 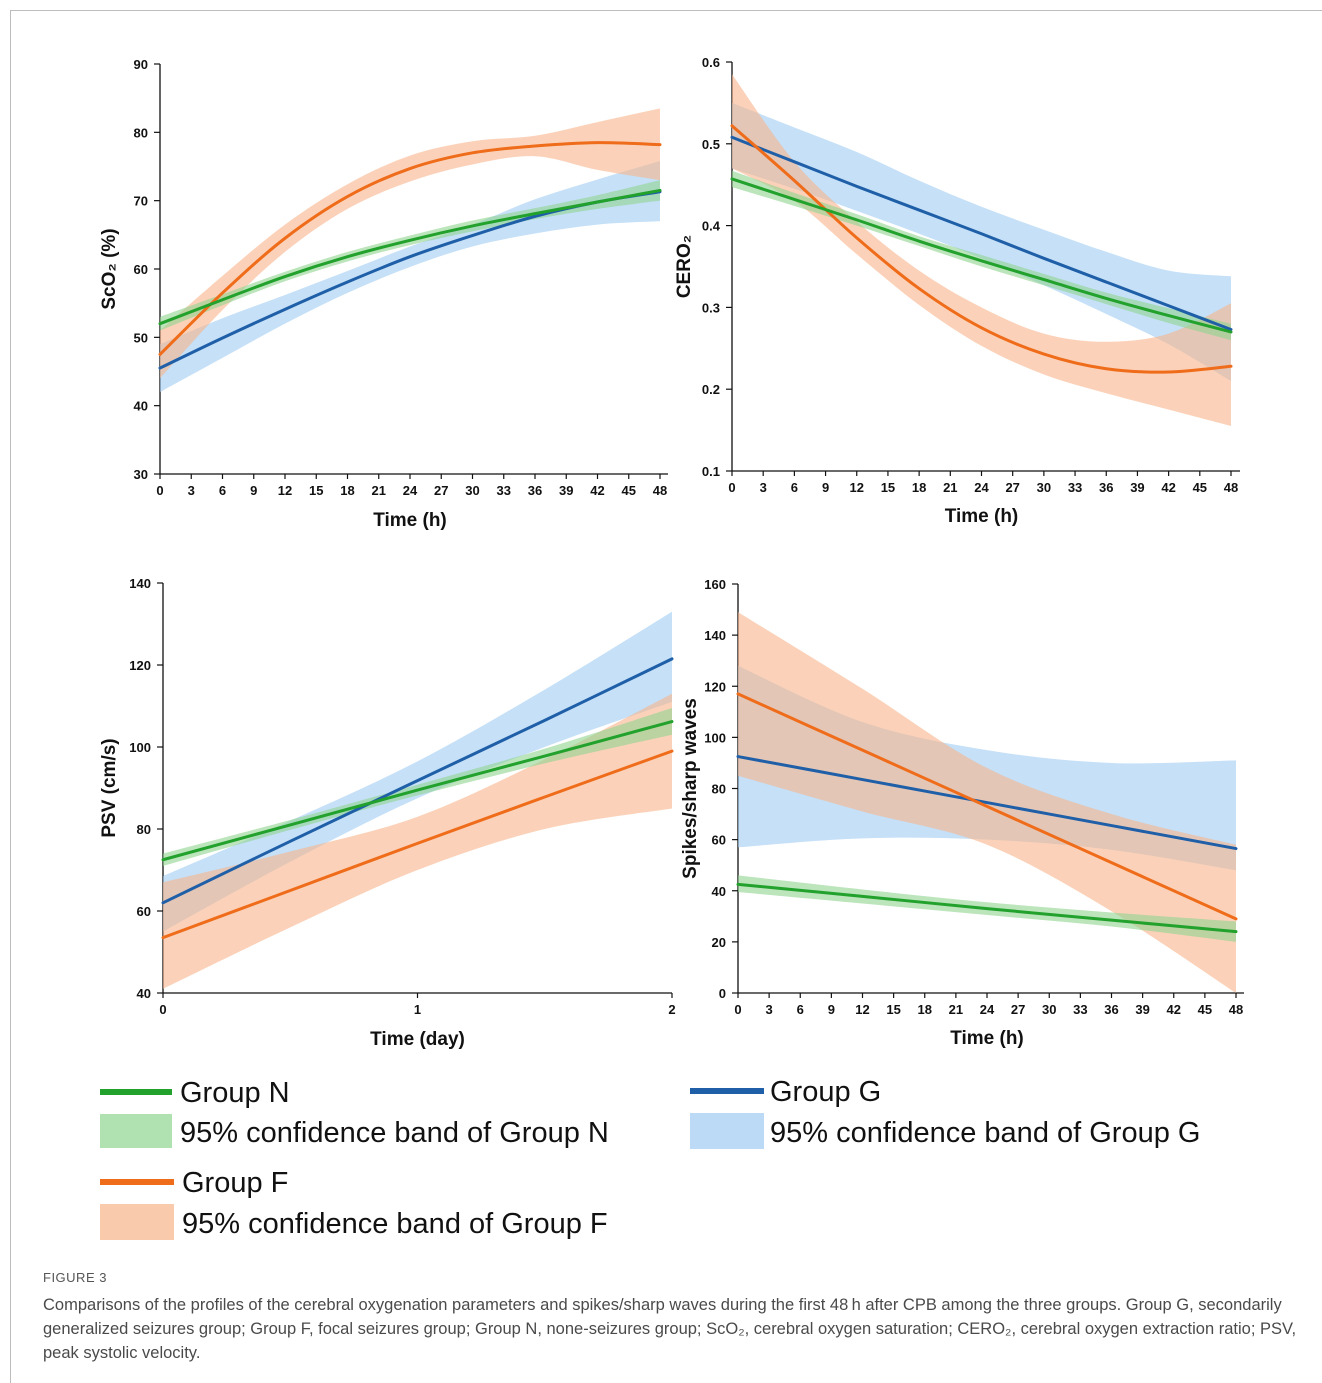 I want to click on y-tick-label: 160, so click(x=715, y=584).